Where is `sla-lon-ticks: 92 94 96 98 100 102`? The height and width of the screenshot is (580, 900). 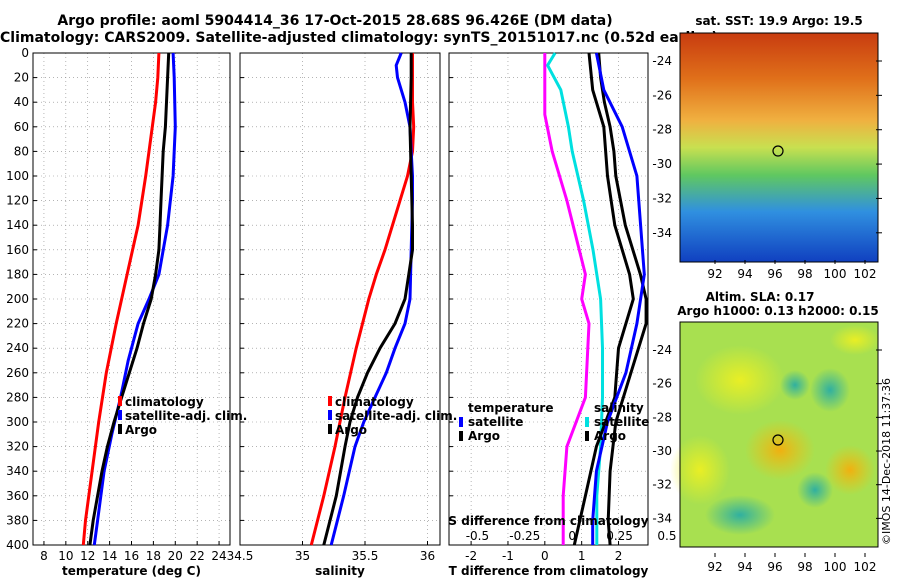 sla-lon-ticks: 92 94 96 98 100 102 is located at coordinates (791, 563).